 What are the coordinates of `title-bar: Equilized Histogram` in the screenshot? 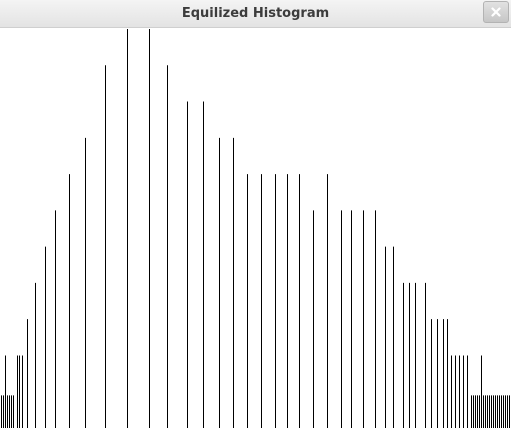 It's located at (255, 14).